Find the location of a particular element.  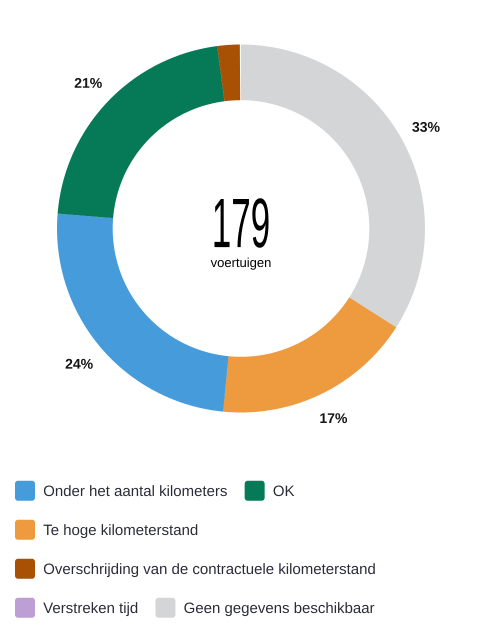

text: voertuigen is located at coordinates (240, 264).